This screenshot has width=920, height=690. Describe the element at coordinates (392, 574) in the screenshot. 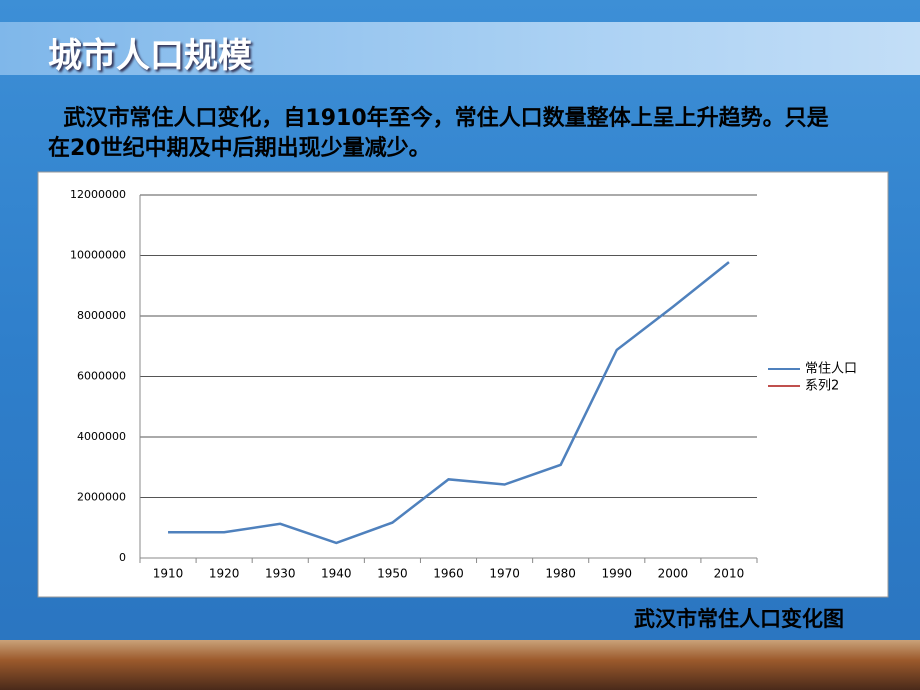

I see `x-tick-label: 1950` at that location.